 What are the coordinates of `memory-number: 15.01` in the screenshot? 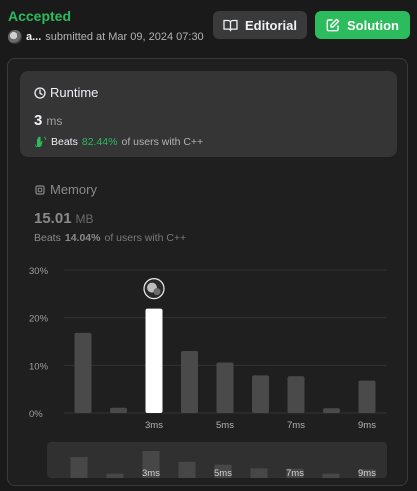 It's located at (53, 218).